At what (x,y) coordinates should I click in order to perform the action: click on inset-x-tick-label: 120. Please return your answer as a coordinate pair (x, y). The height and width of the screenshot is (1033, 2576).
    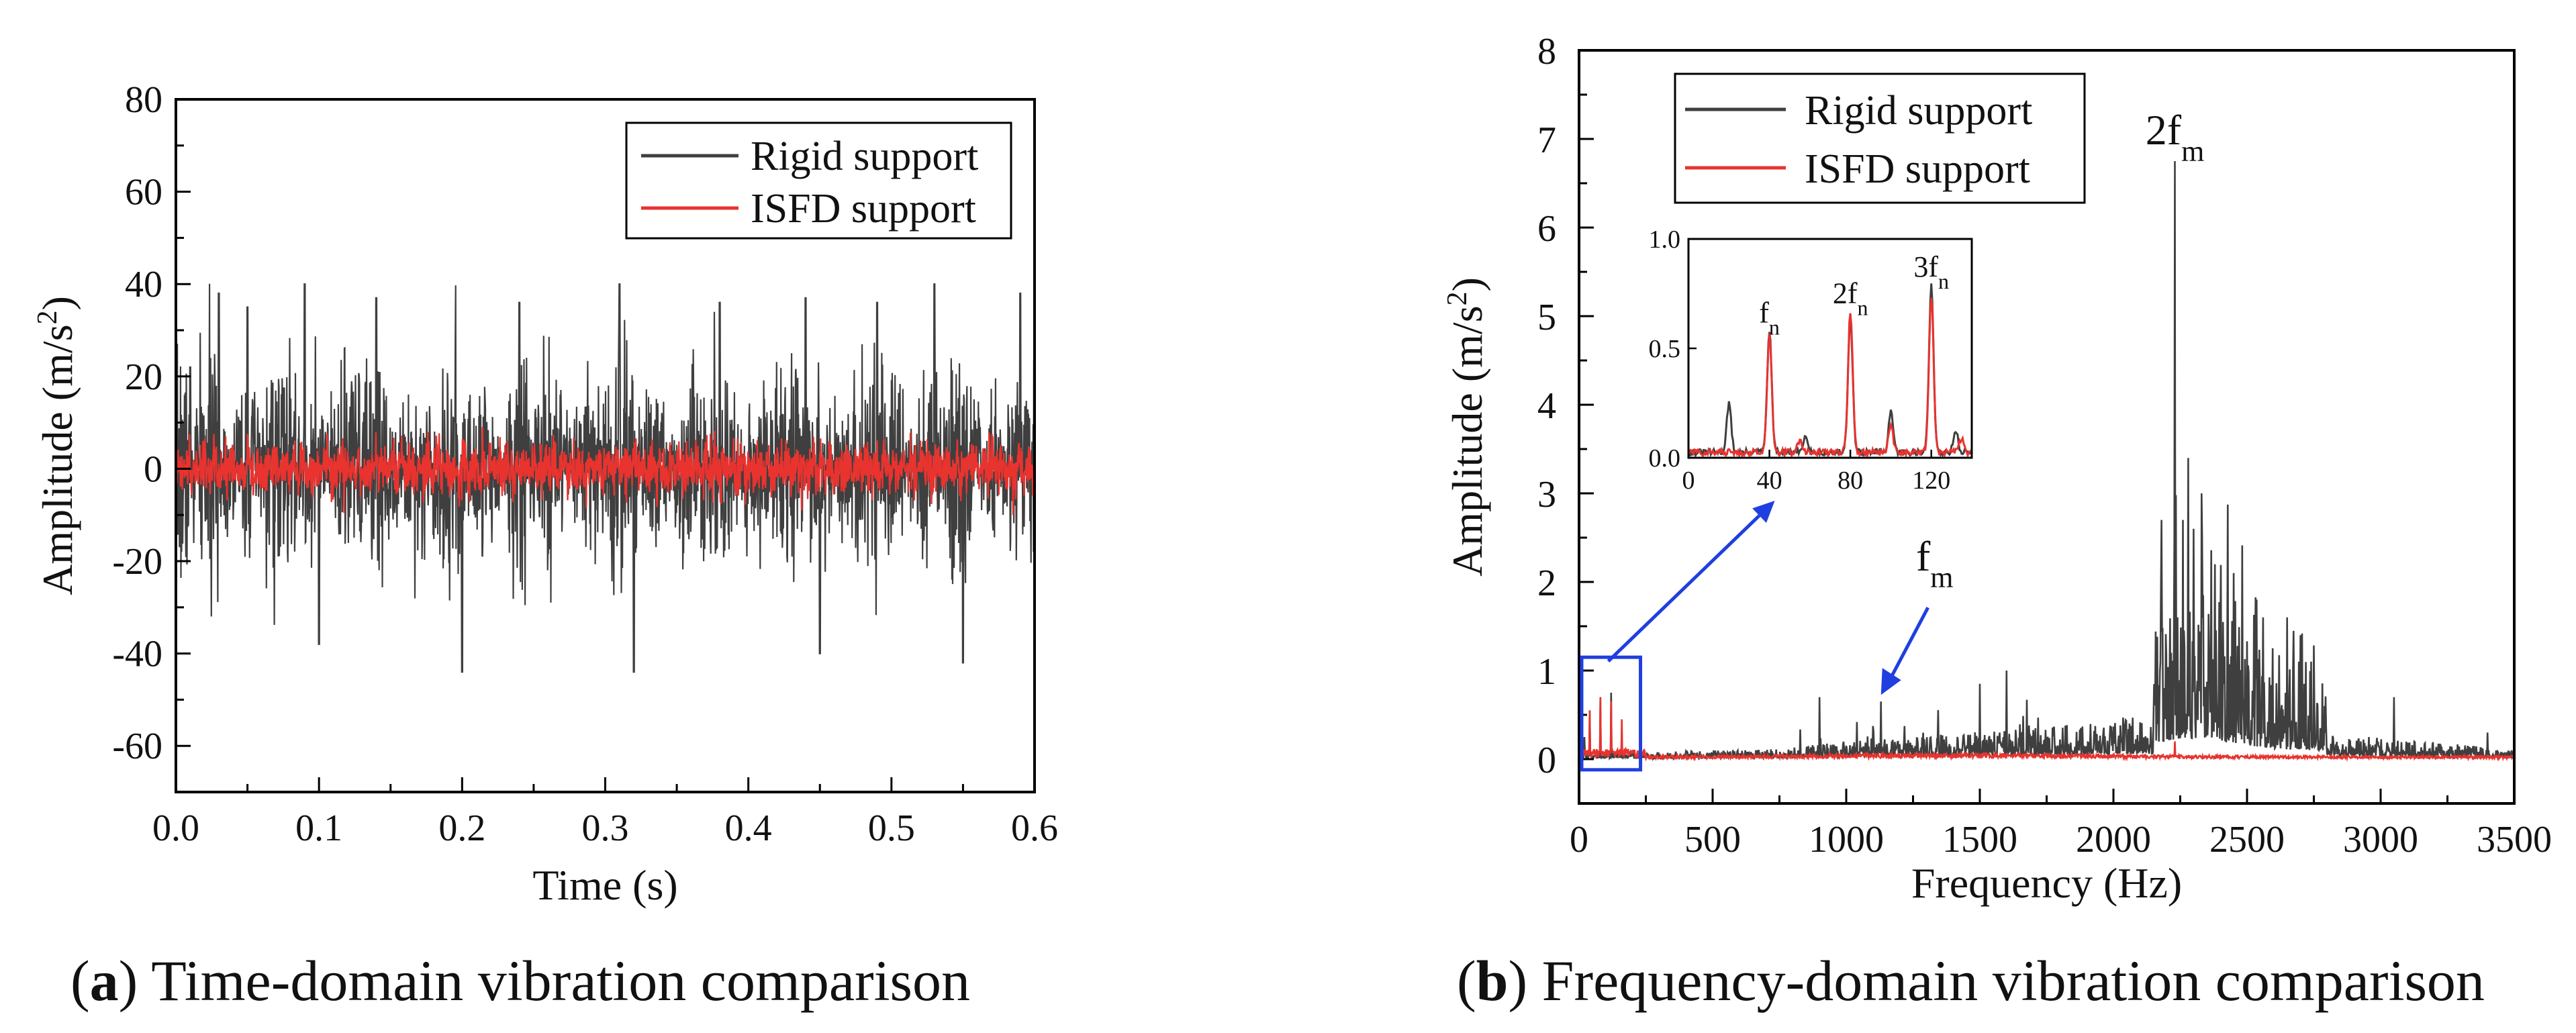
    Looking at the image, I should click on (1931, 481).